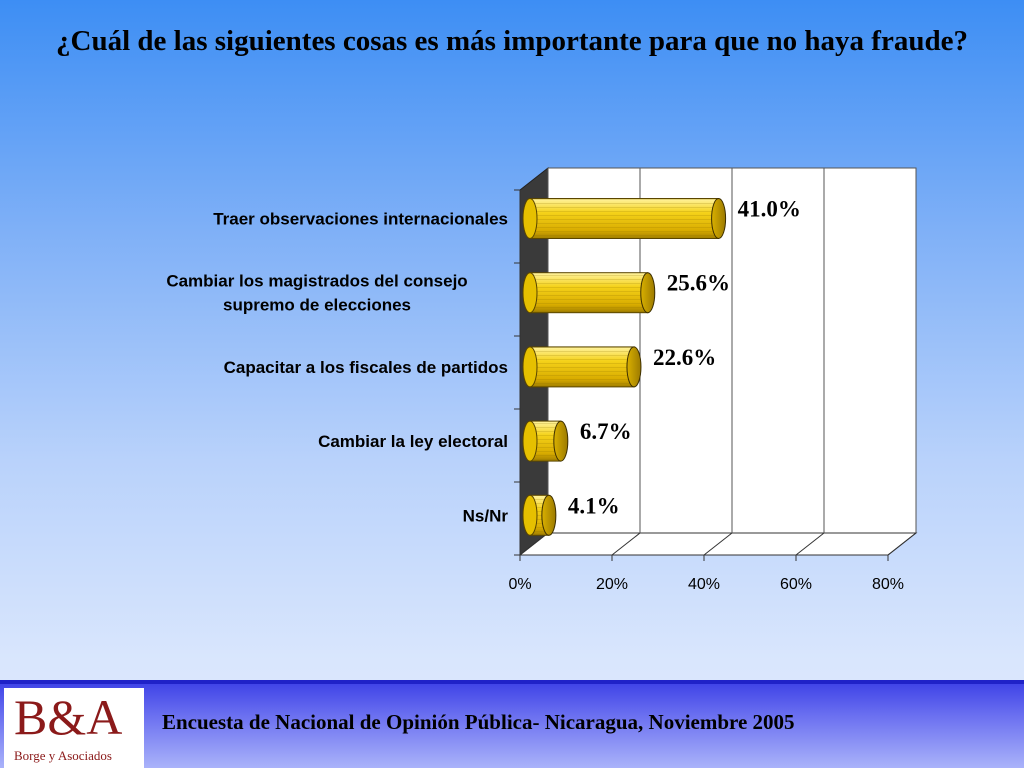  I want to click on company-logo: B&A Borge y Asociados, so click(74, 728).